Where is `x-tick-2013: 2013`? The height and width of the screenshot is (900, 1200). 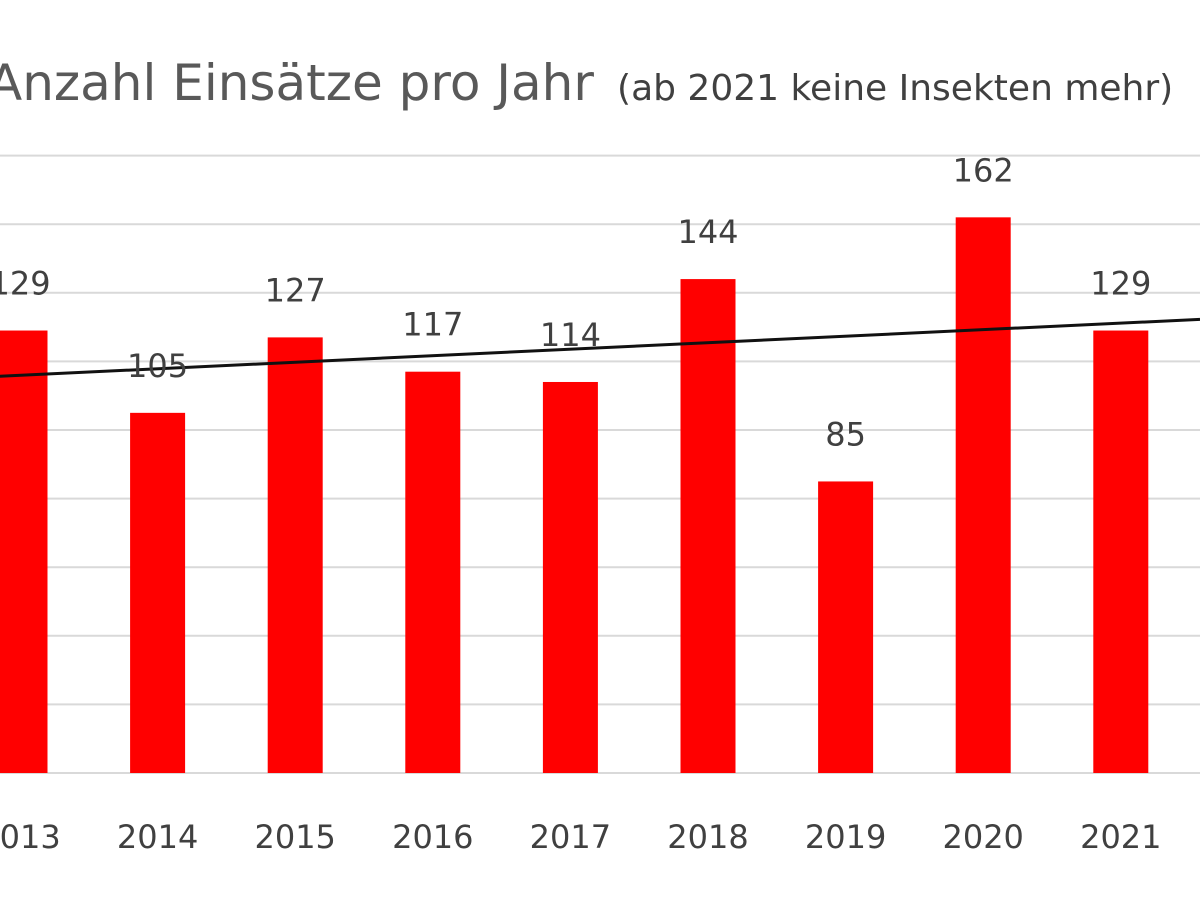
x-tick-2013: 2013 is located at coordinates (30, 837).